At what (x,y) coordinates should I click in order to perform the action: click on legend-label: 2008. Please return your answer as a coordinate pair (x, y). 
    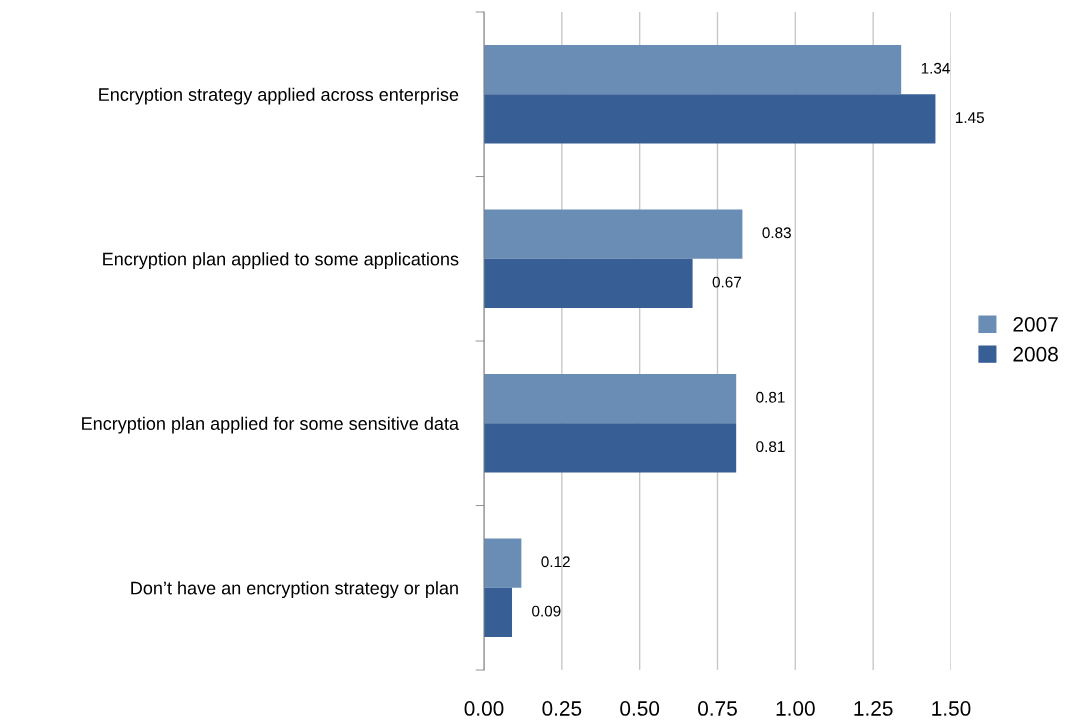
    Looking at the image, I should click on (1035, 354).